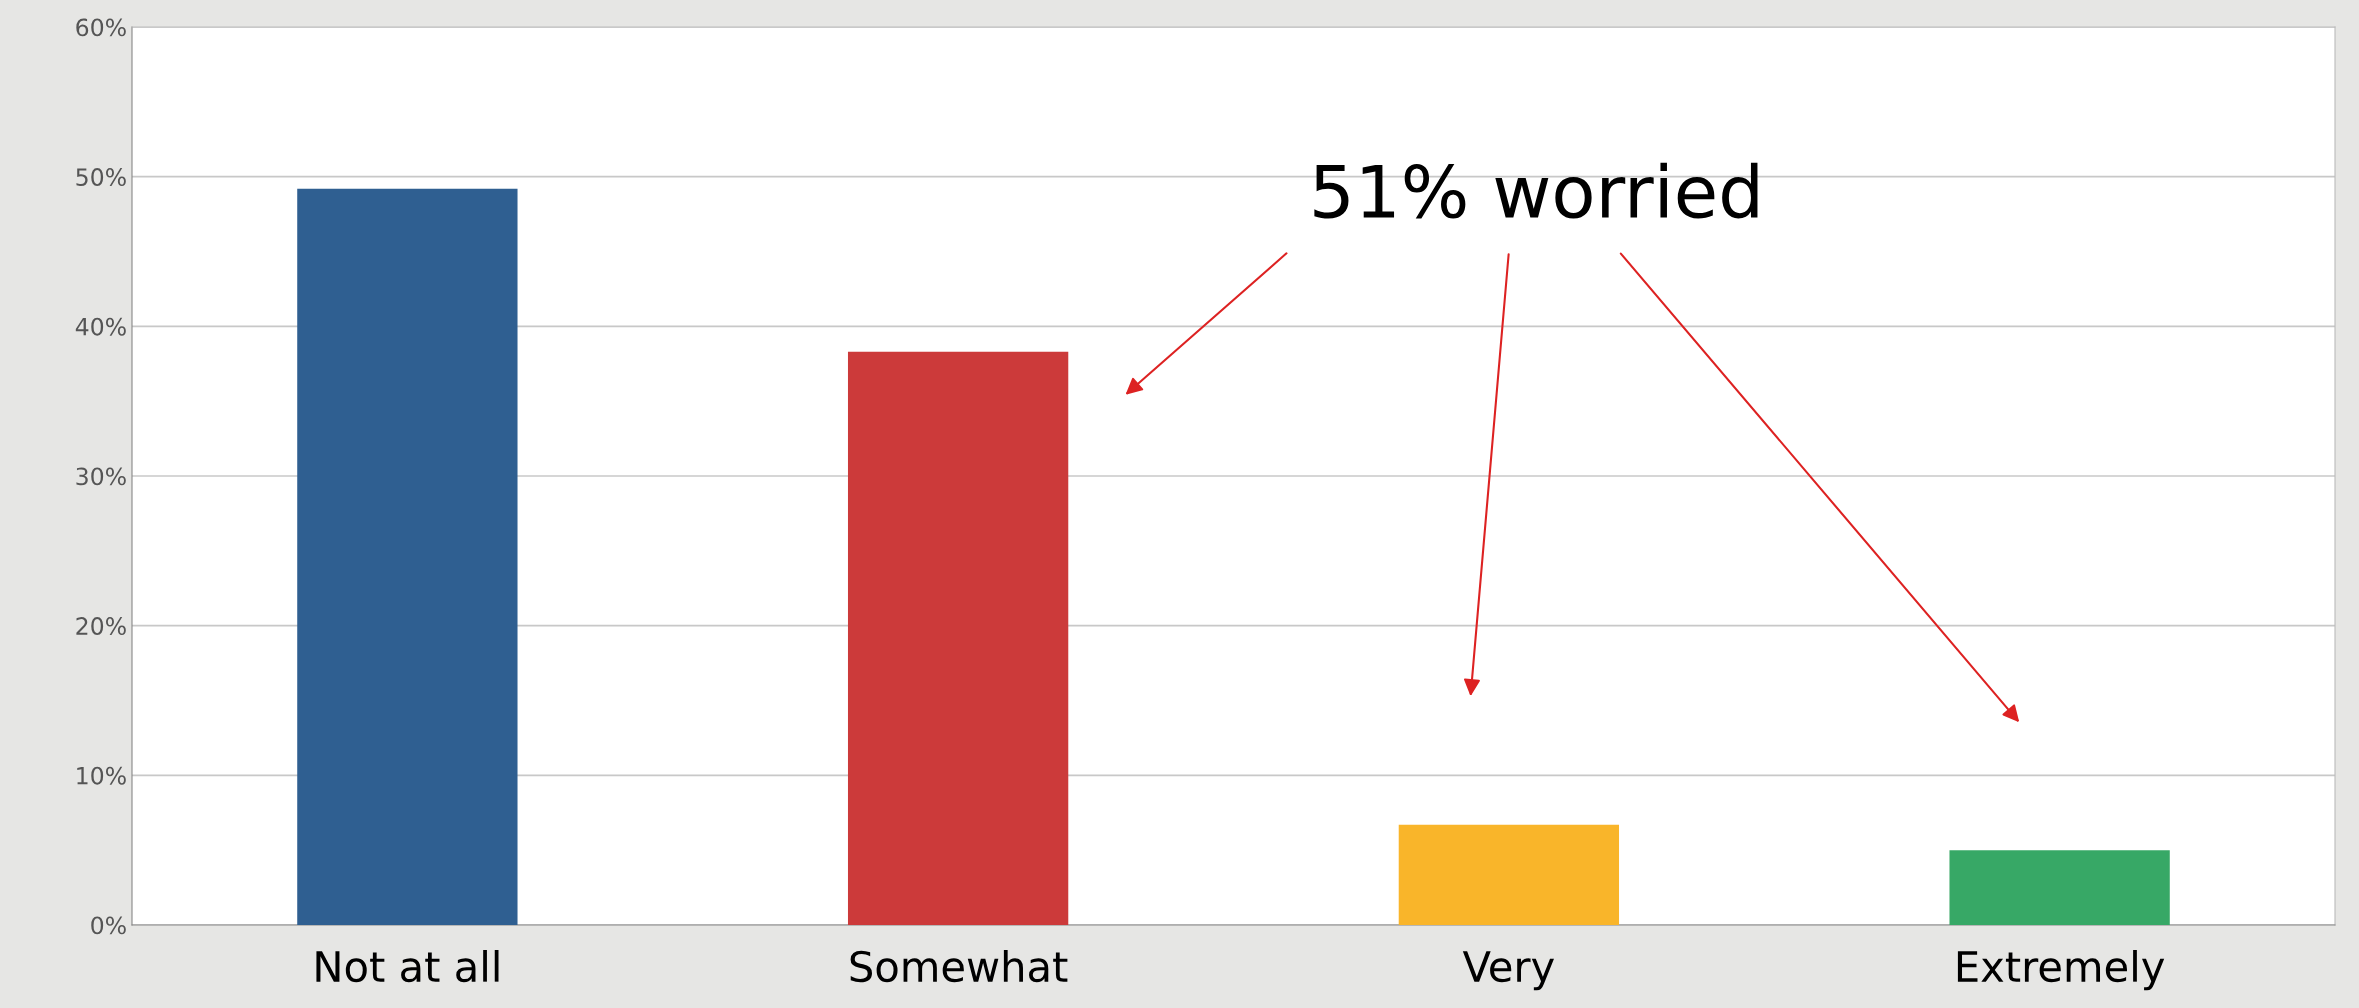 The image size is (2359, 1008). Describe the element at coordinates (100, 326) in the screenshot. I see `y-tick-label: 40%` at that location.